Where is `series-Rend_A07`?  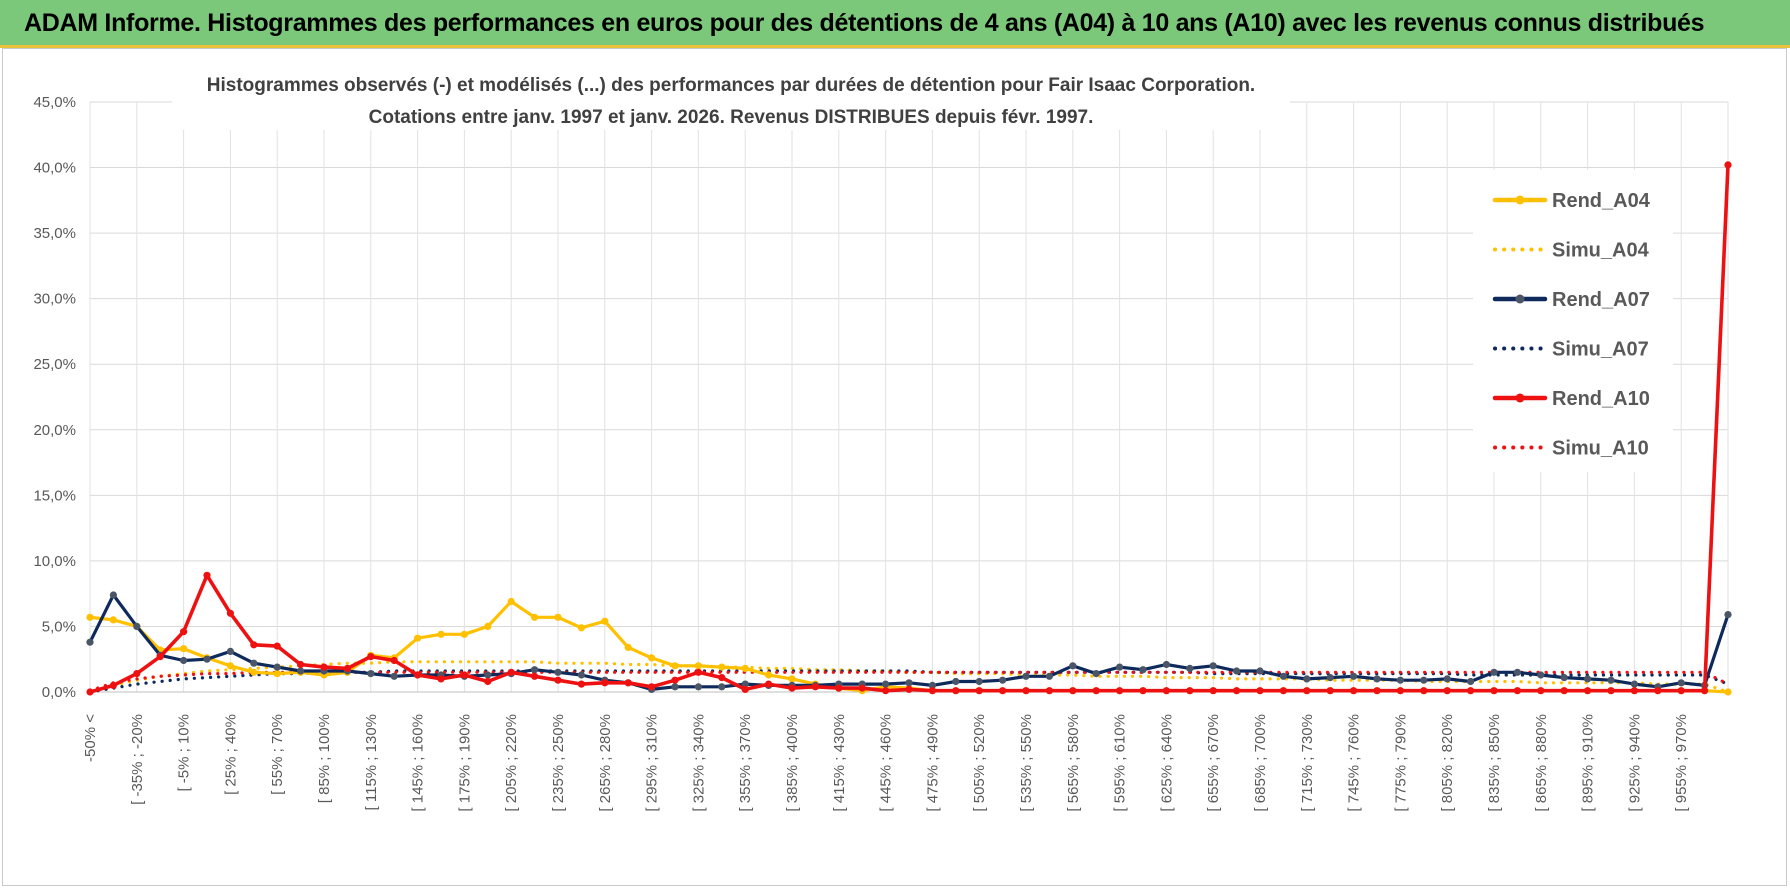 series-Rend_A07 is located at coordinates (909, 642).